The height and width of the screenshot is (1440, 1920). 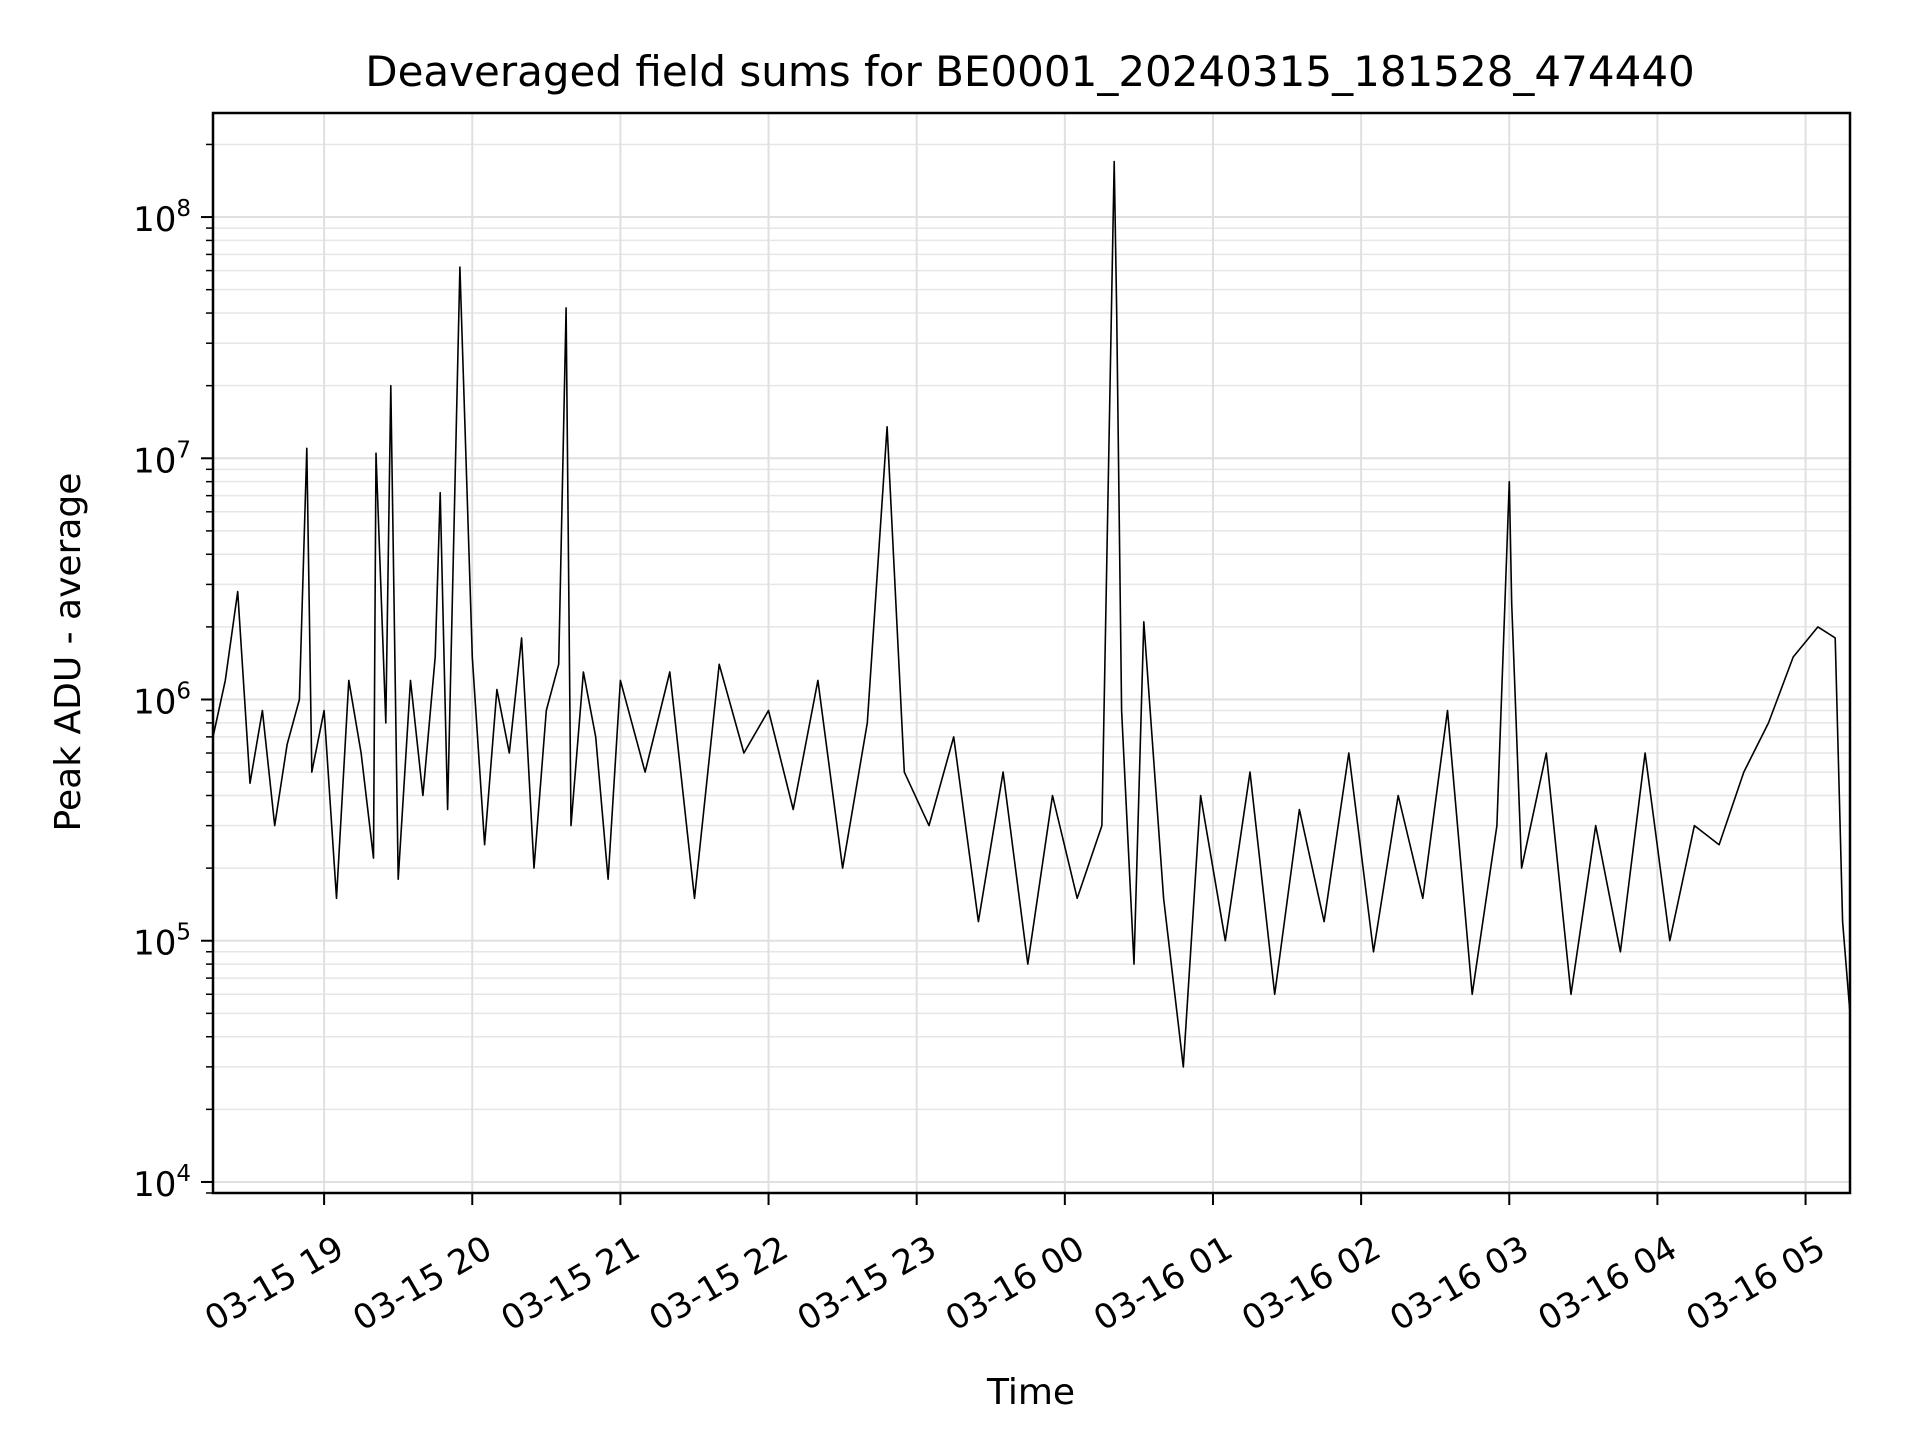 I want to click on x-tick-label: 03-15 19, so click(x=274, y=1283).